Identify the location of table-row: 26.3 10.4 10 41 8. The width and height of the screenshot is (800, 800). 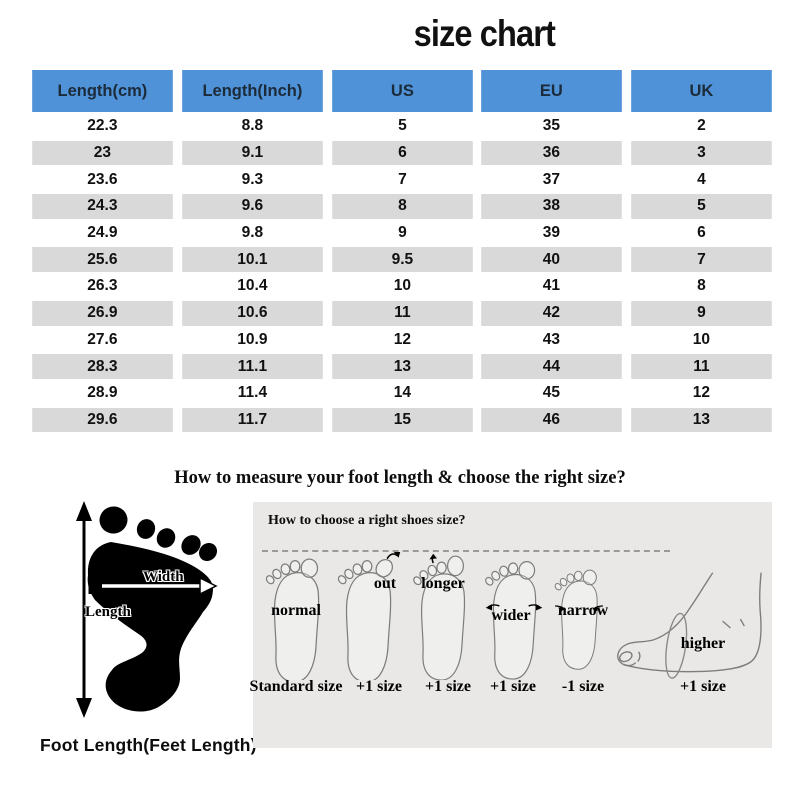
(402, 286).